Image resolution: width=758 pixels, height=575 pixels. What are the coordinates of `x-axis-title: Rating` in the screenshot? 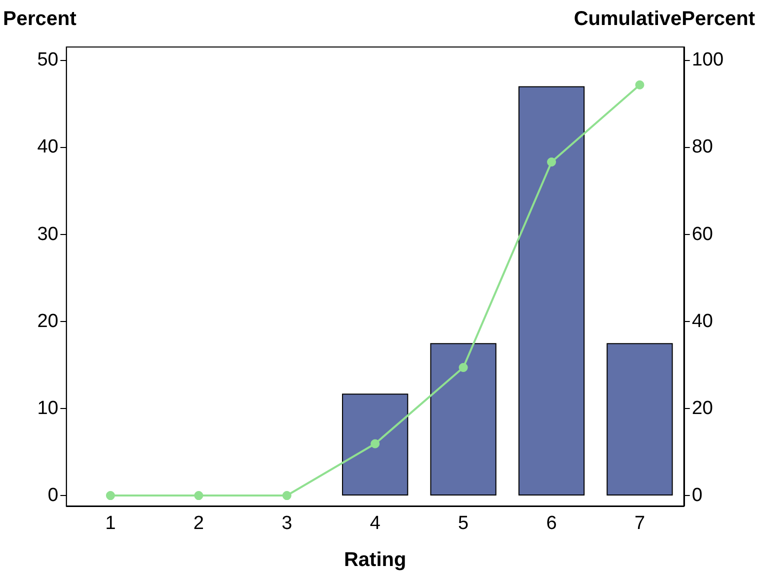 It's located at (375, 560).